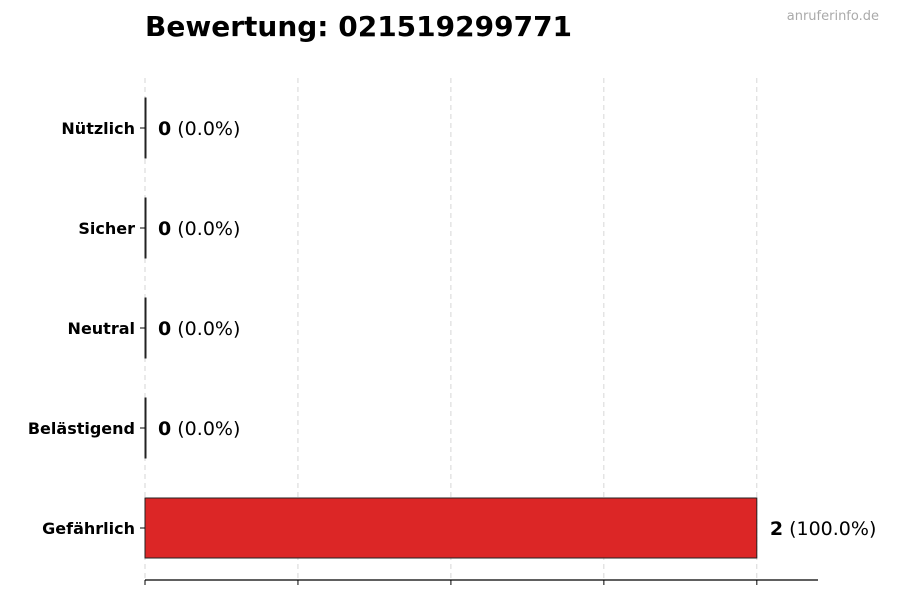 The width and height of the screenshot is (900, 600). Describe the element at coordinates (776, 529) in the screenshot. I see `value-count: 2` at that location.